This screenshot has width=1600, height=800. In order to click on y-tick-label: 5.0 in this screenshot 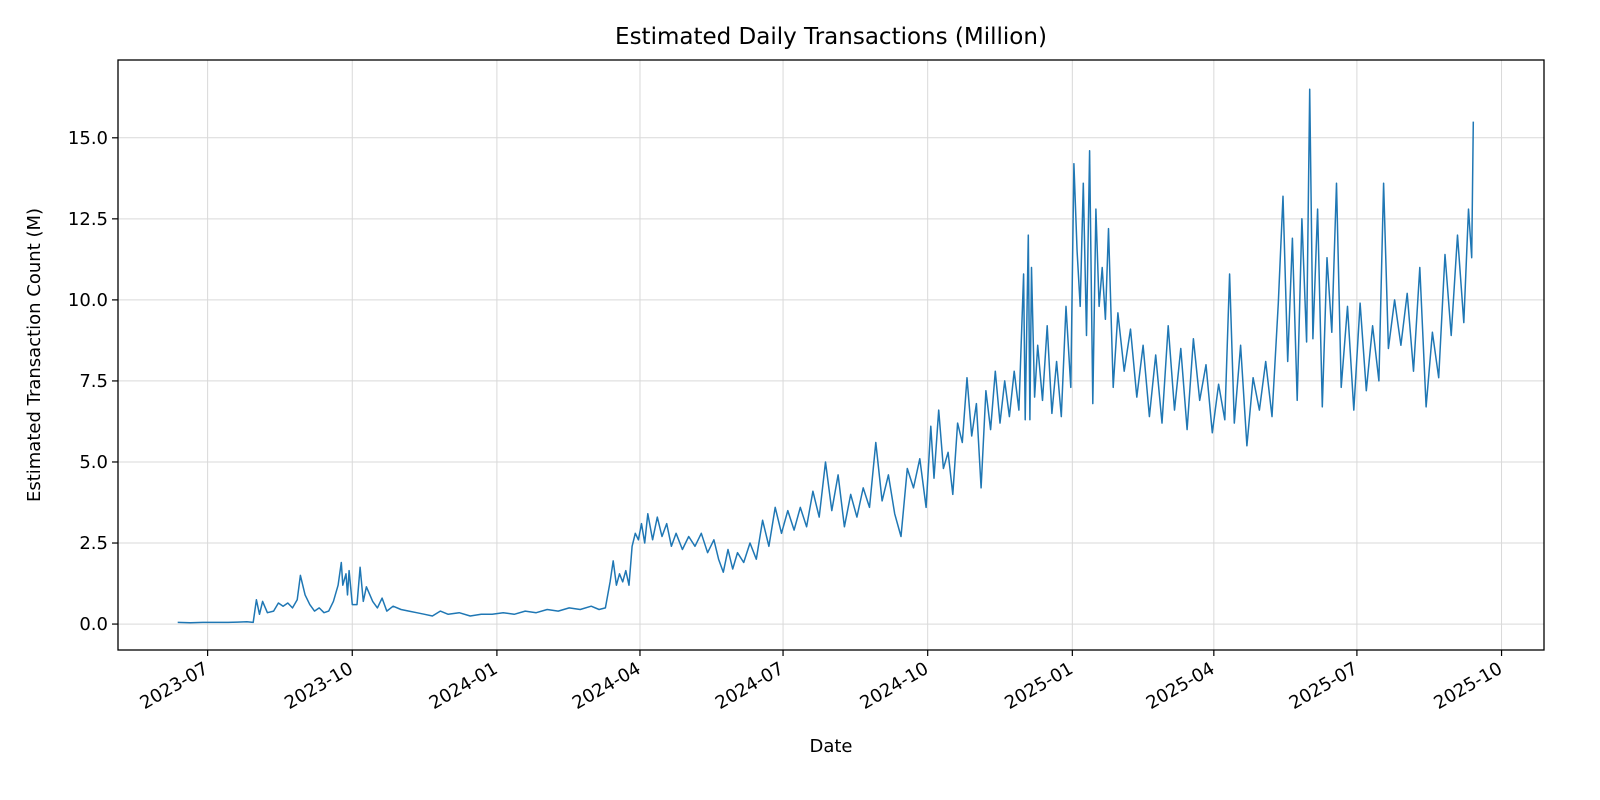, I will do `click(93, 462)`.